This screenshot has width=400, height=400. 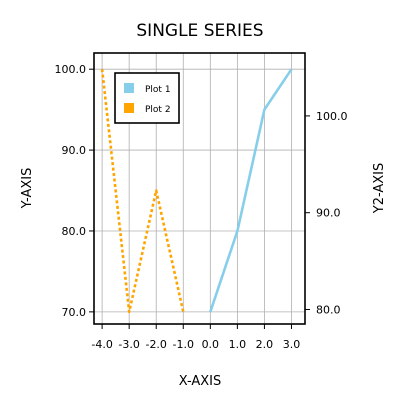 I want to click on x-tick-label: 0.0, so click(x=211, y=344).